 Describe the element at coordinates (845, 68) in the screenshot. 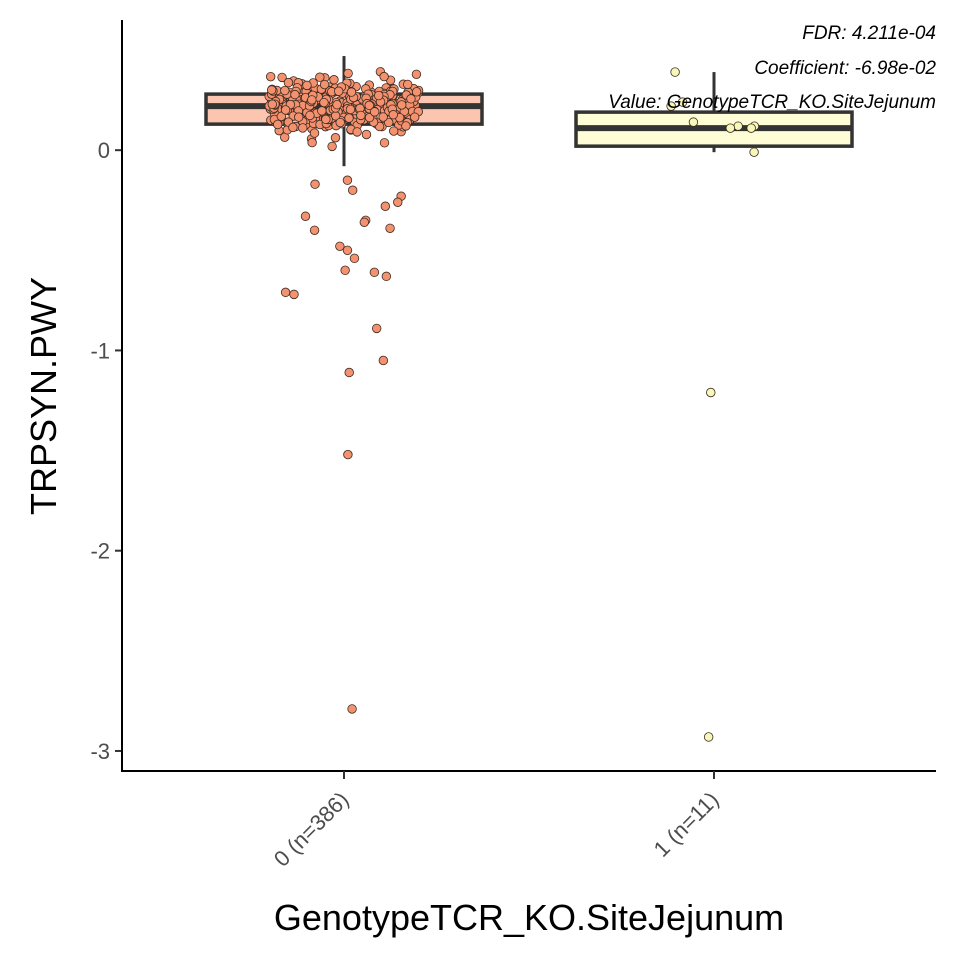

I see `annotation-coefficient: Coefficient: -6.98e-02` at that location.